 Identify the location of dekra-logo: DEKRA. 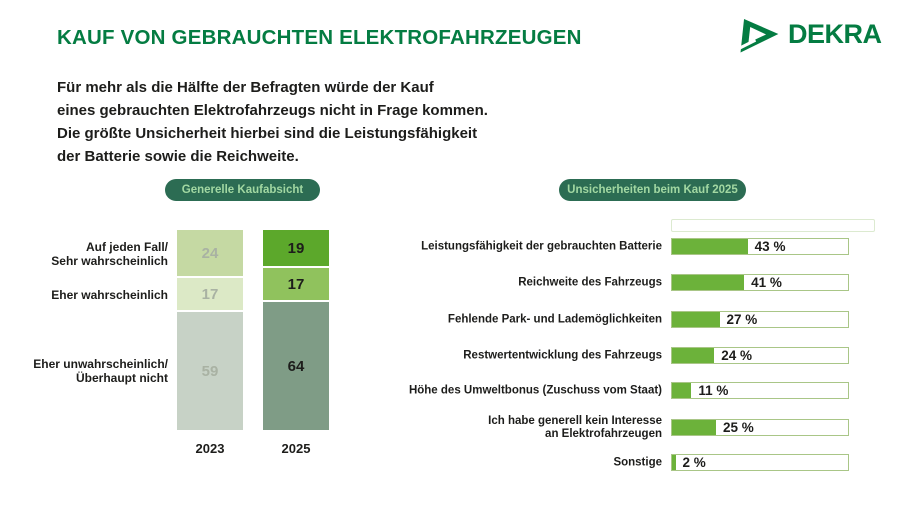
(809, 34).